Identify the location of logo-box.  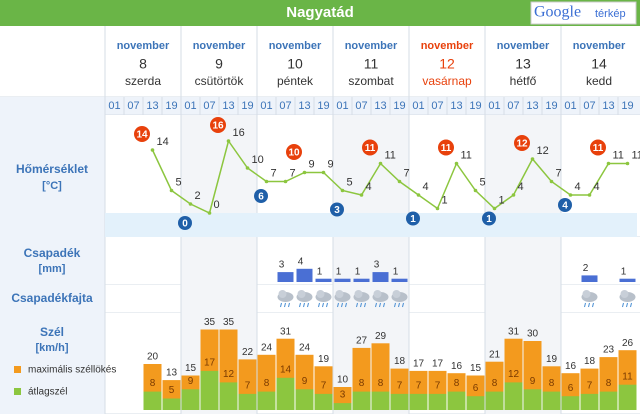
(583, 13).